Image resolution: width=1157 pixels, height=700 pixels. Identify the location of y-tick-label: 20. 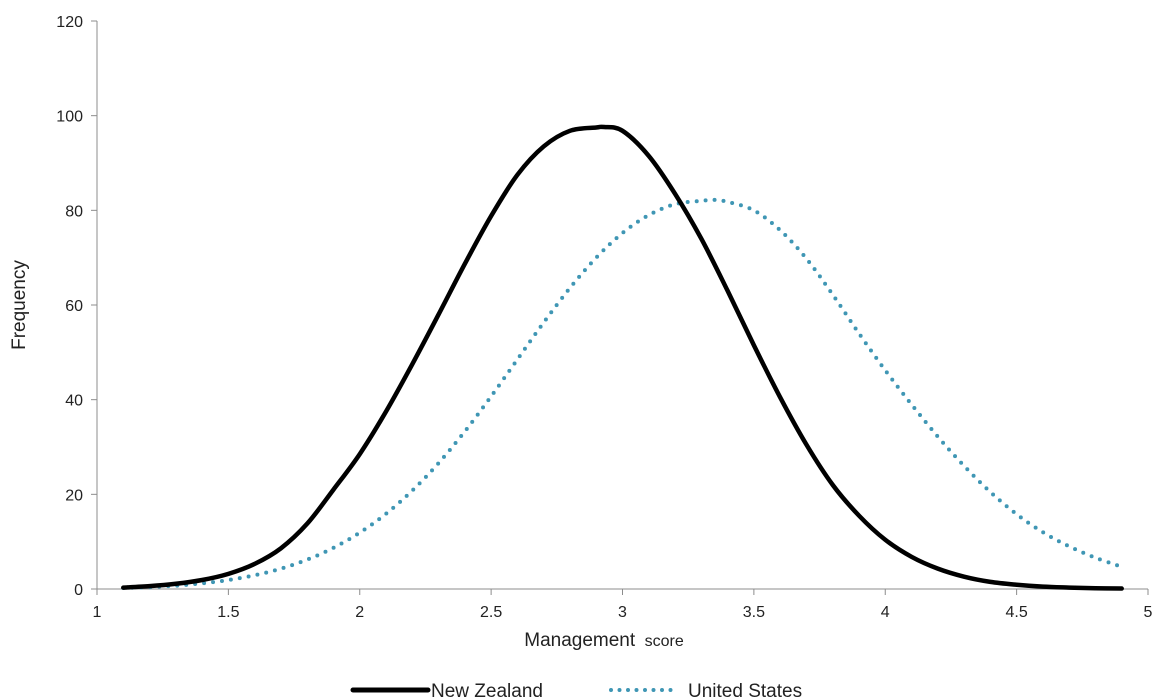
(74, 495).